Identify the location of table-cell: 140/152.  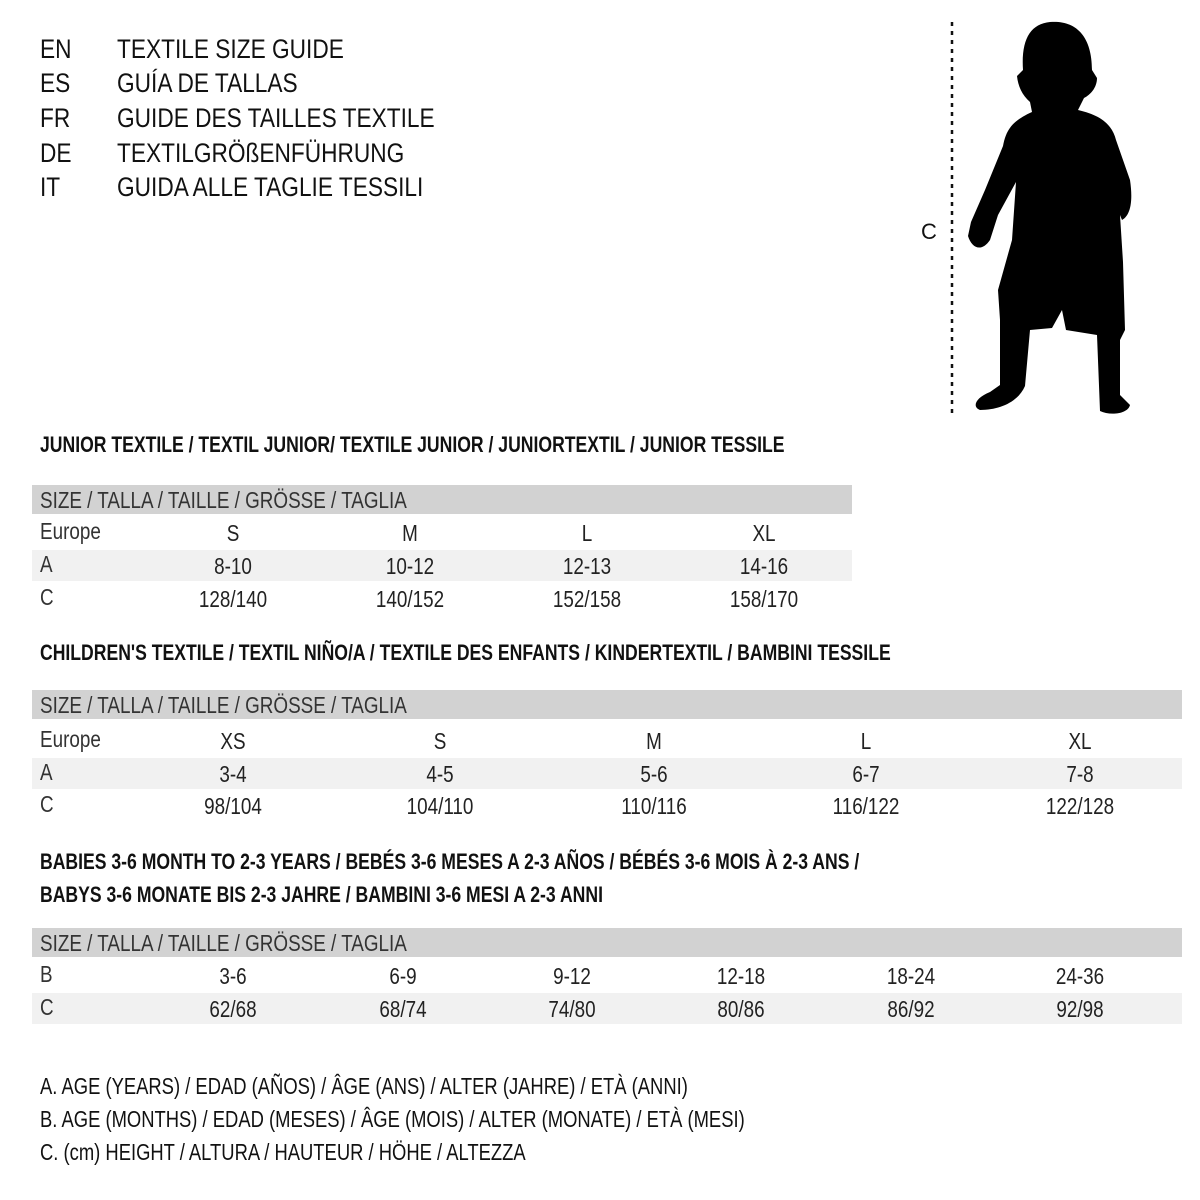
(410, 599).